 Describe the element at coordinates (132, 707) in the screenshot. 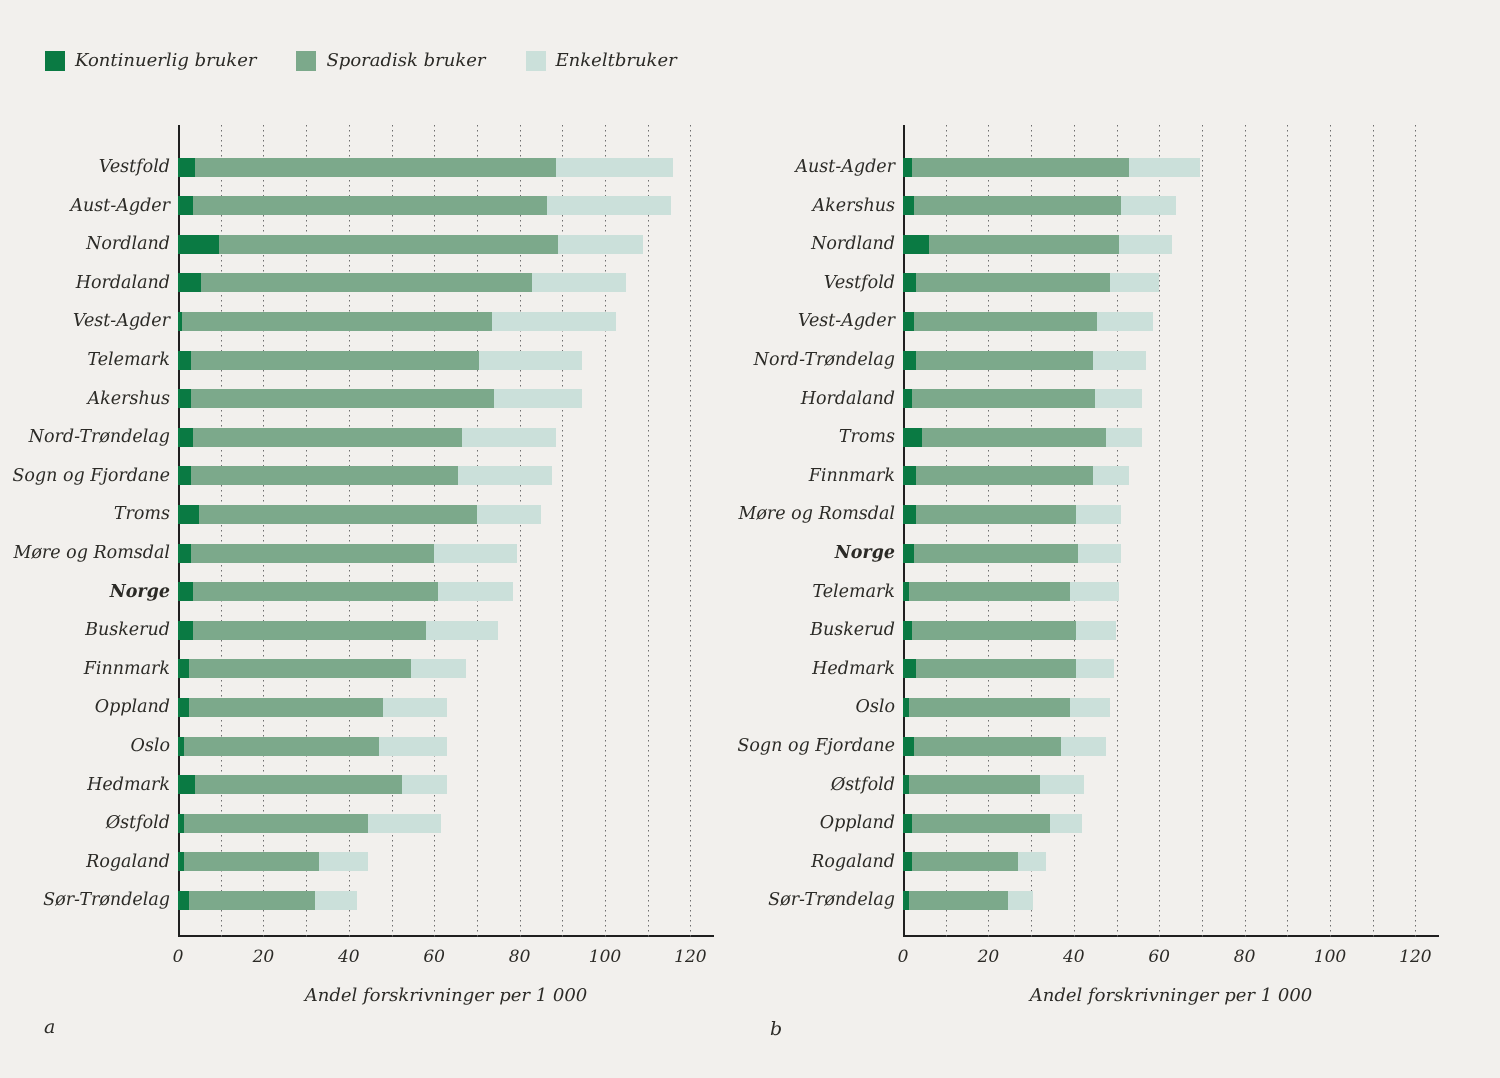

I see `category-label: Oppland` at that location.